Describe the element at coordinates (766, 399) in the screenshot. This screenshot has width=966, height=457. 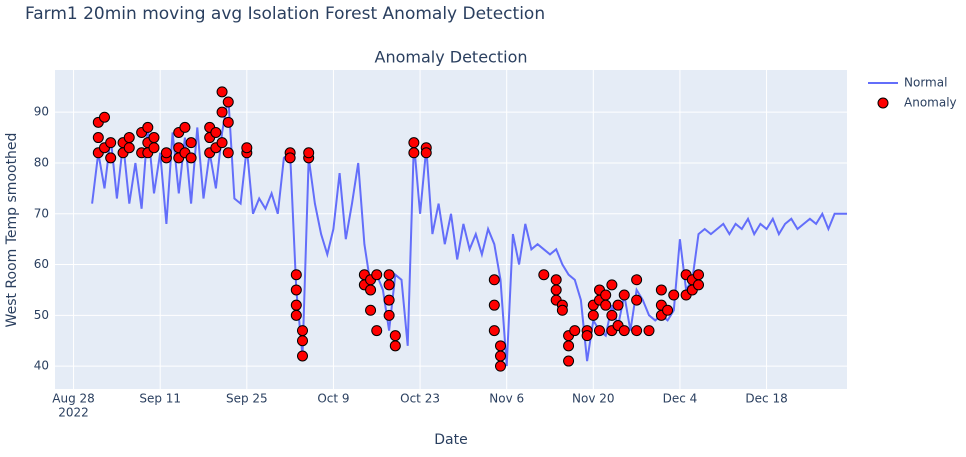
I see `x-tick-label: Dec 18` at that location.